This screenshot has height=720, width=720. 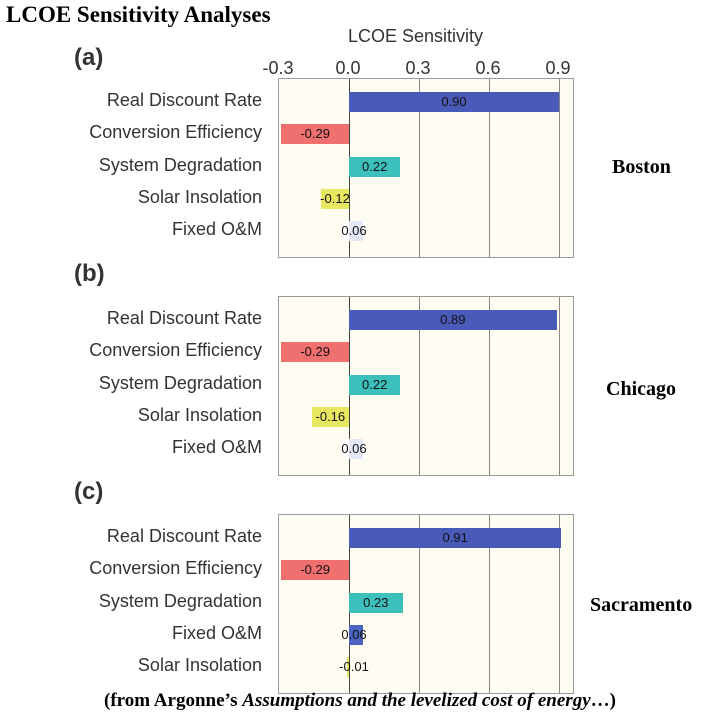 I want to click on bar-value-label: 0.90, so click(x=454, y=101).